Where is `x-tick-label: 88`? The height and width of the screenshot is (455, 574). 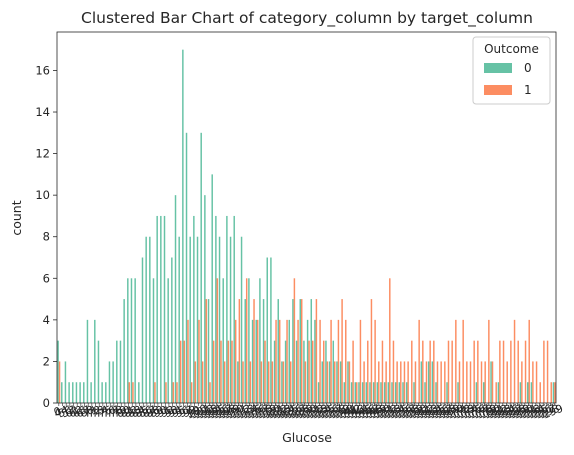 x-tick-label: 88 is located at coordinates (153, 411).